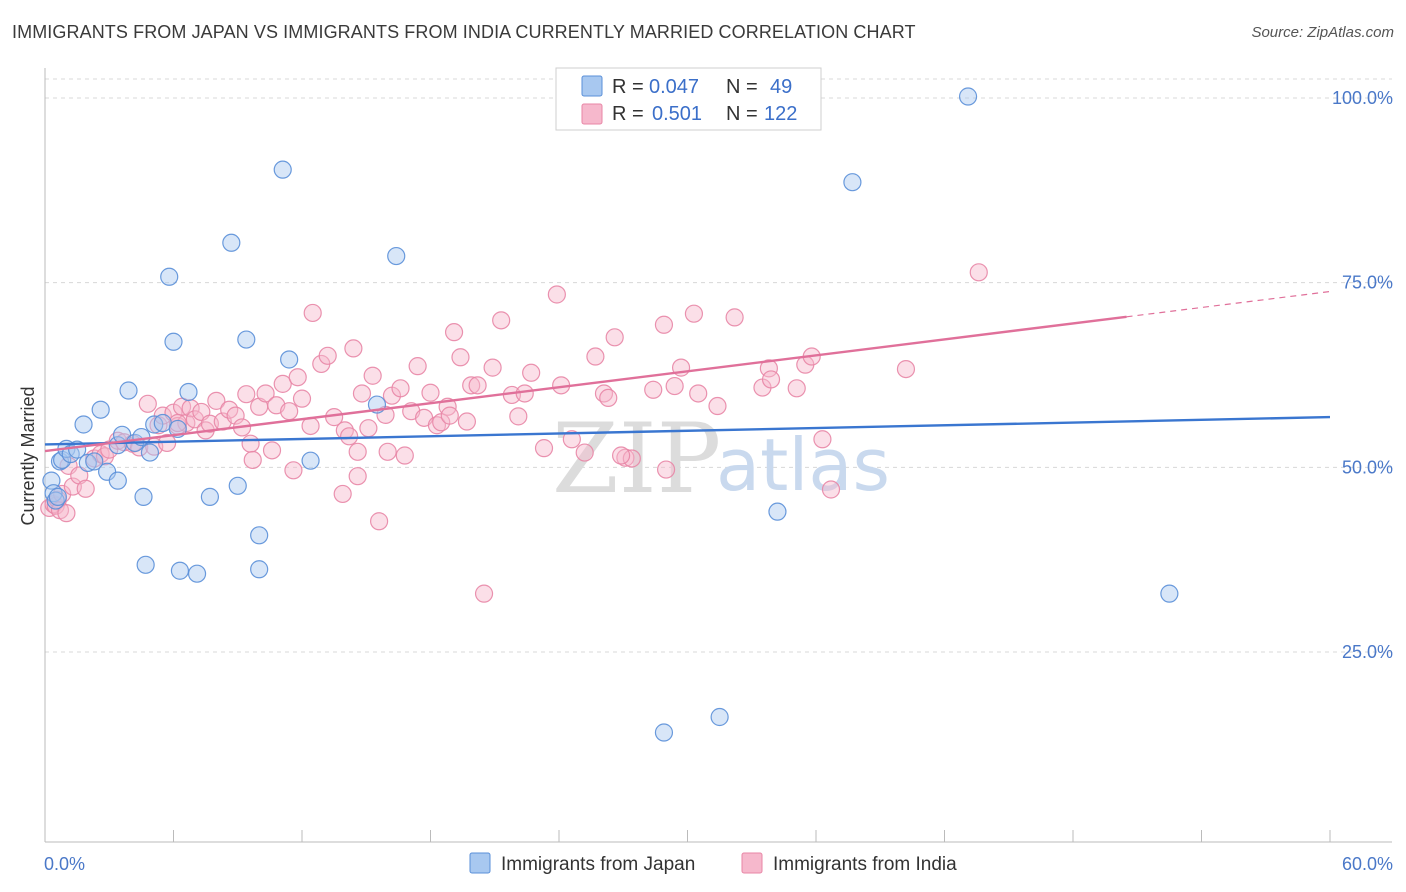 This screenshot has width=1406, height=892. What do you see at coordinates (781, 87) in the screenshot?
I see `legend-n-japan: 49` at bounding box center [781, 87].